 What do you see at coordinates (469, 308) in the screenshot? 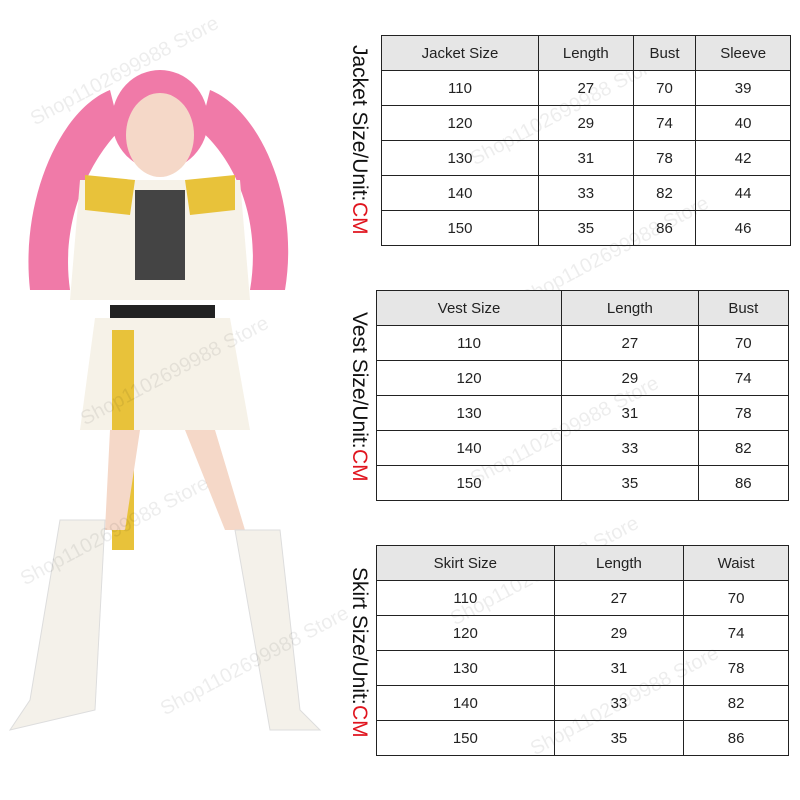
I see `column-header: Vest Size` at bounding box center [469, 308].